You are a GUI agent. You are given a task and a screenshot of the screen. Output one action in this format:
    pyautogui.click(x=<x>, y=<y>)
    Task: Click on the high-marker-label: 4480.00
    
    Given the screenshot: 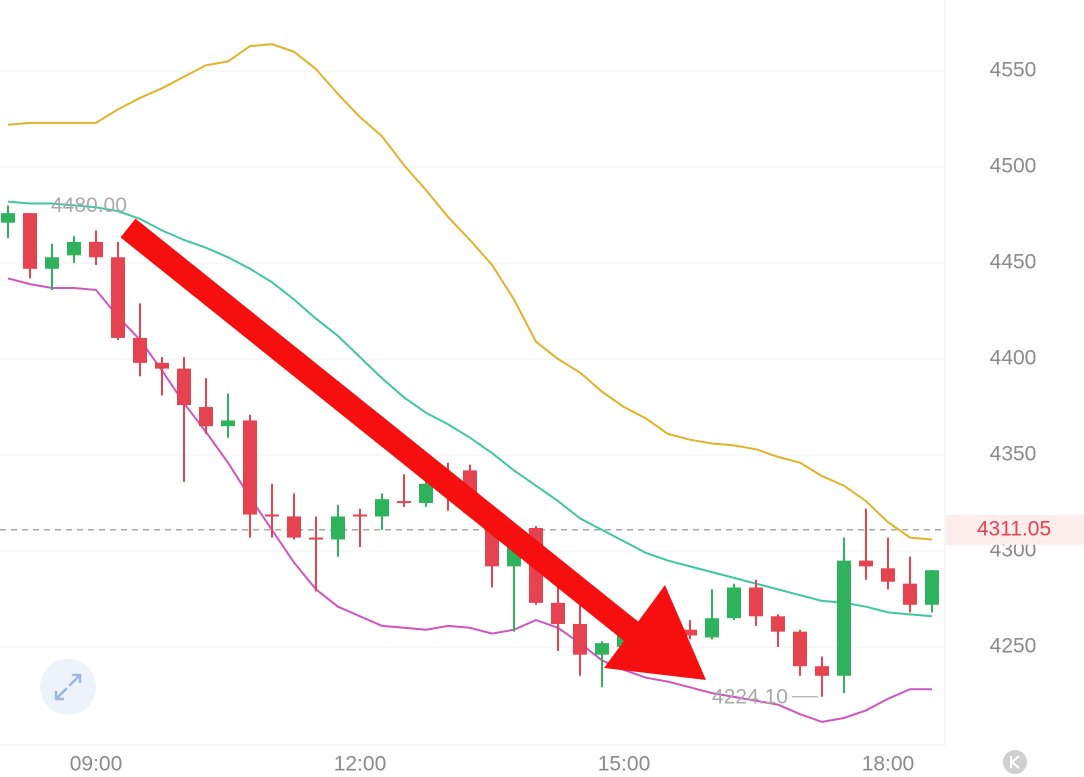 What is the action you would take?
    pyautogui.click(x=89, y=205)
    